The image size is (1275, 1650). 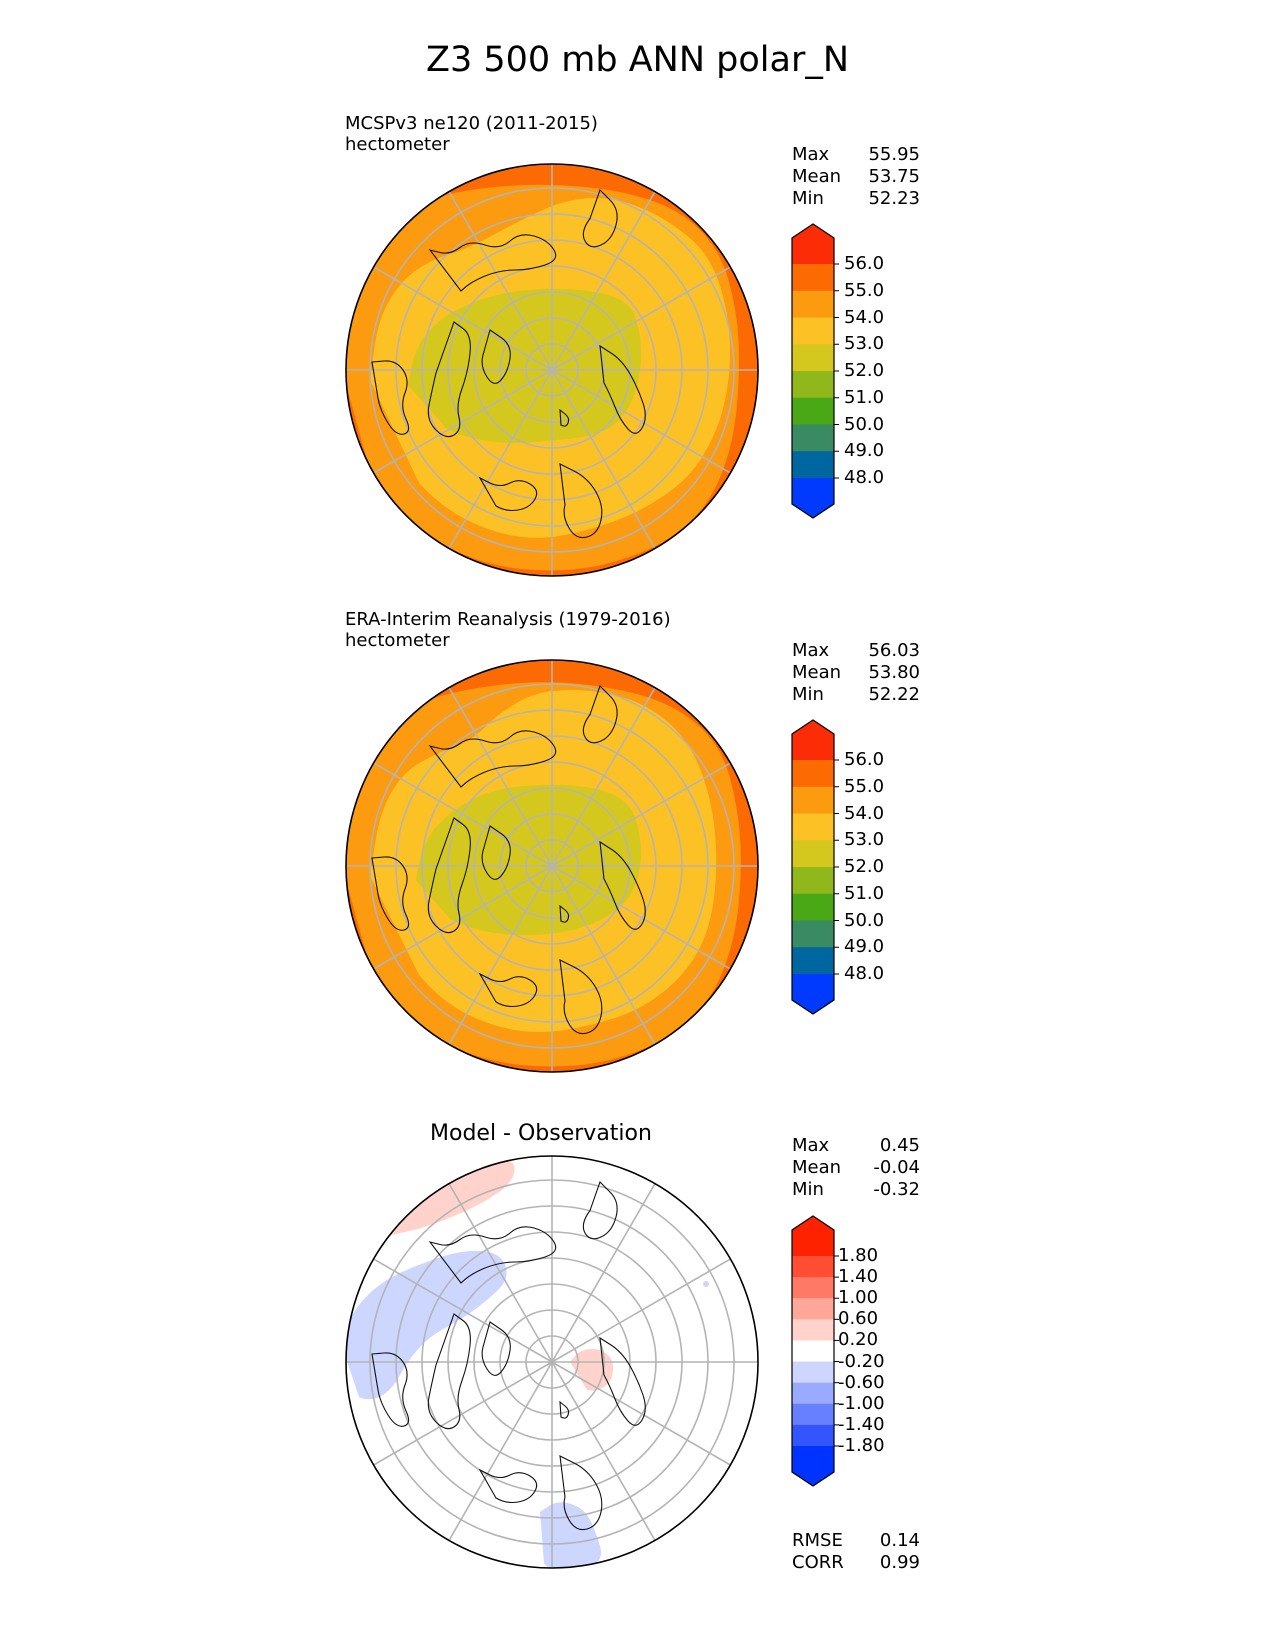 I want to click on stat-row-rmse: RMSE 0.14, so click(x=856, y=1541).